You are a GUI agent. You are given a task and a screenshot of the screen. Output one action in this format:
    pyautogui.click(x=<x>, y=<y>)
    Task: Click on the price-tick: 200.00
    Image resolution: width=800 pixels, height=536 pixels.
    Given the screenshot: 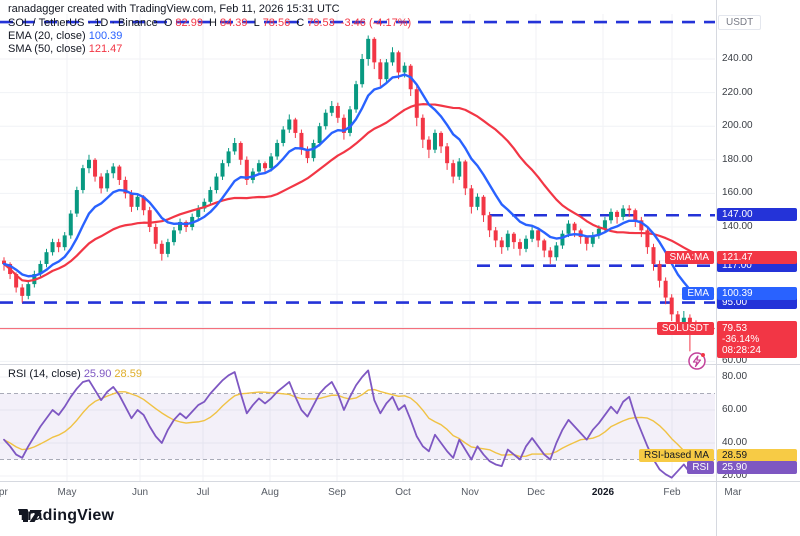 What is the action you would take?
    pyautogui.click(x=737, y=126)
    